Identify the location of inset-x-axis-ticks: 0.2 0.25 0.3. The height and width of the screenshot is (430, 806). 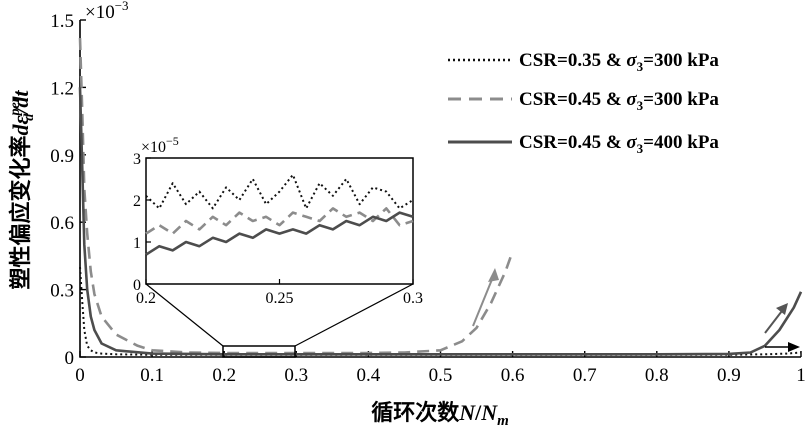
(279, 293).